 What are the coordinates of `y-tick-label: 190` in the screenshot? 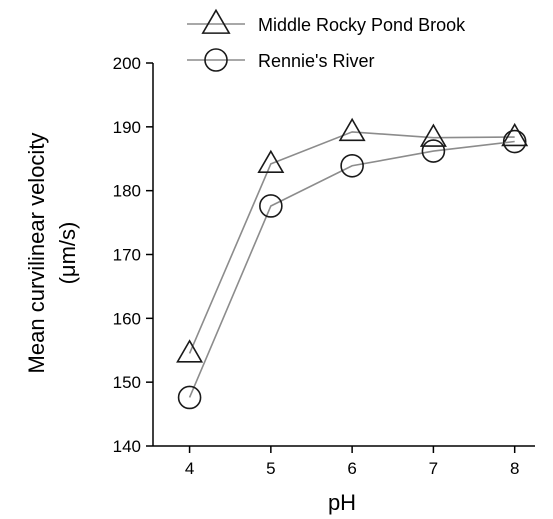 It's located at (127, 127).